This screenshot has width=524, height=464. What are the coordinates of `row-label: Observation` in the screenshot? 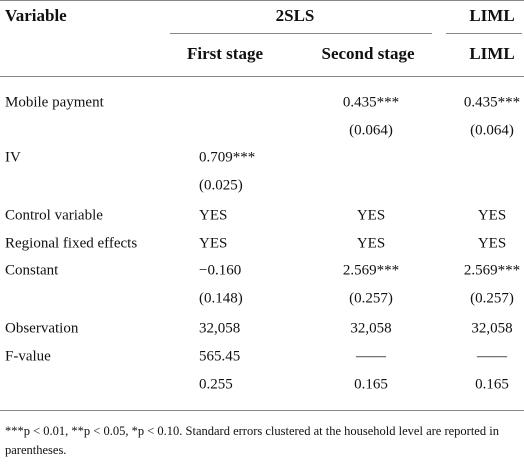 It's located at (42, 328).